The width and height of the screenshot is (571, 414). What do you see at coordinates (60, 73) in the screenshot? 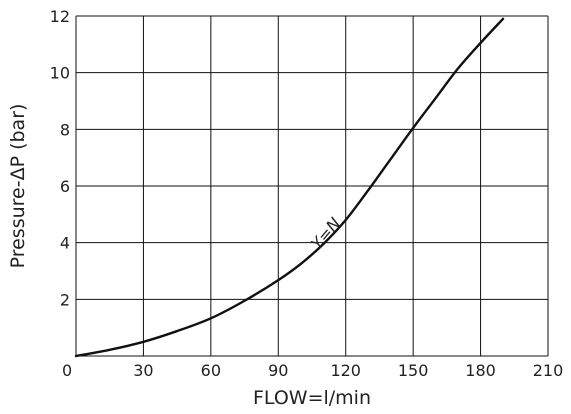
I see `y-tick-label: 10` at bounding box center [60, 73].